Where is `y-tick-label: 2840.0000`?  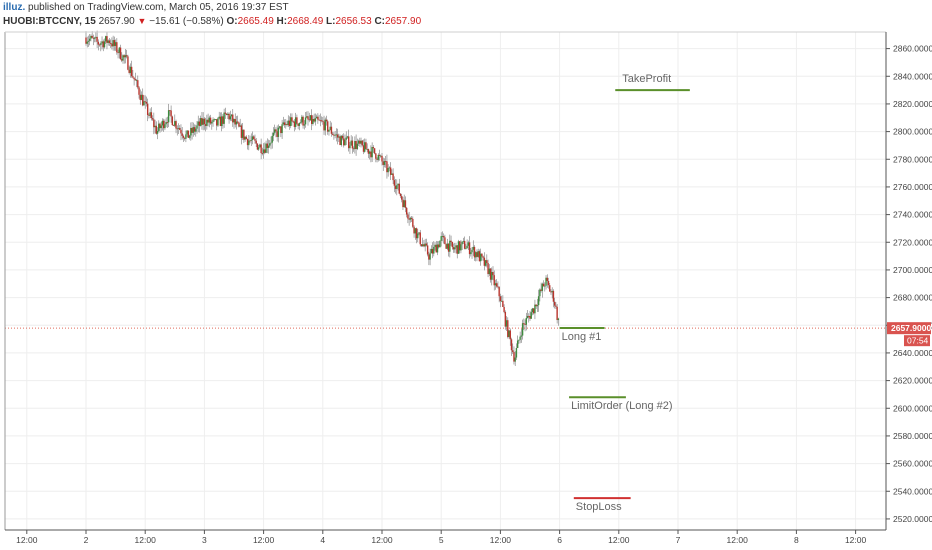 y-tick-label: 2840.0000 is located at coordinates (912, 76).